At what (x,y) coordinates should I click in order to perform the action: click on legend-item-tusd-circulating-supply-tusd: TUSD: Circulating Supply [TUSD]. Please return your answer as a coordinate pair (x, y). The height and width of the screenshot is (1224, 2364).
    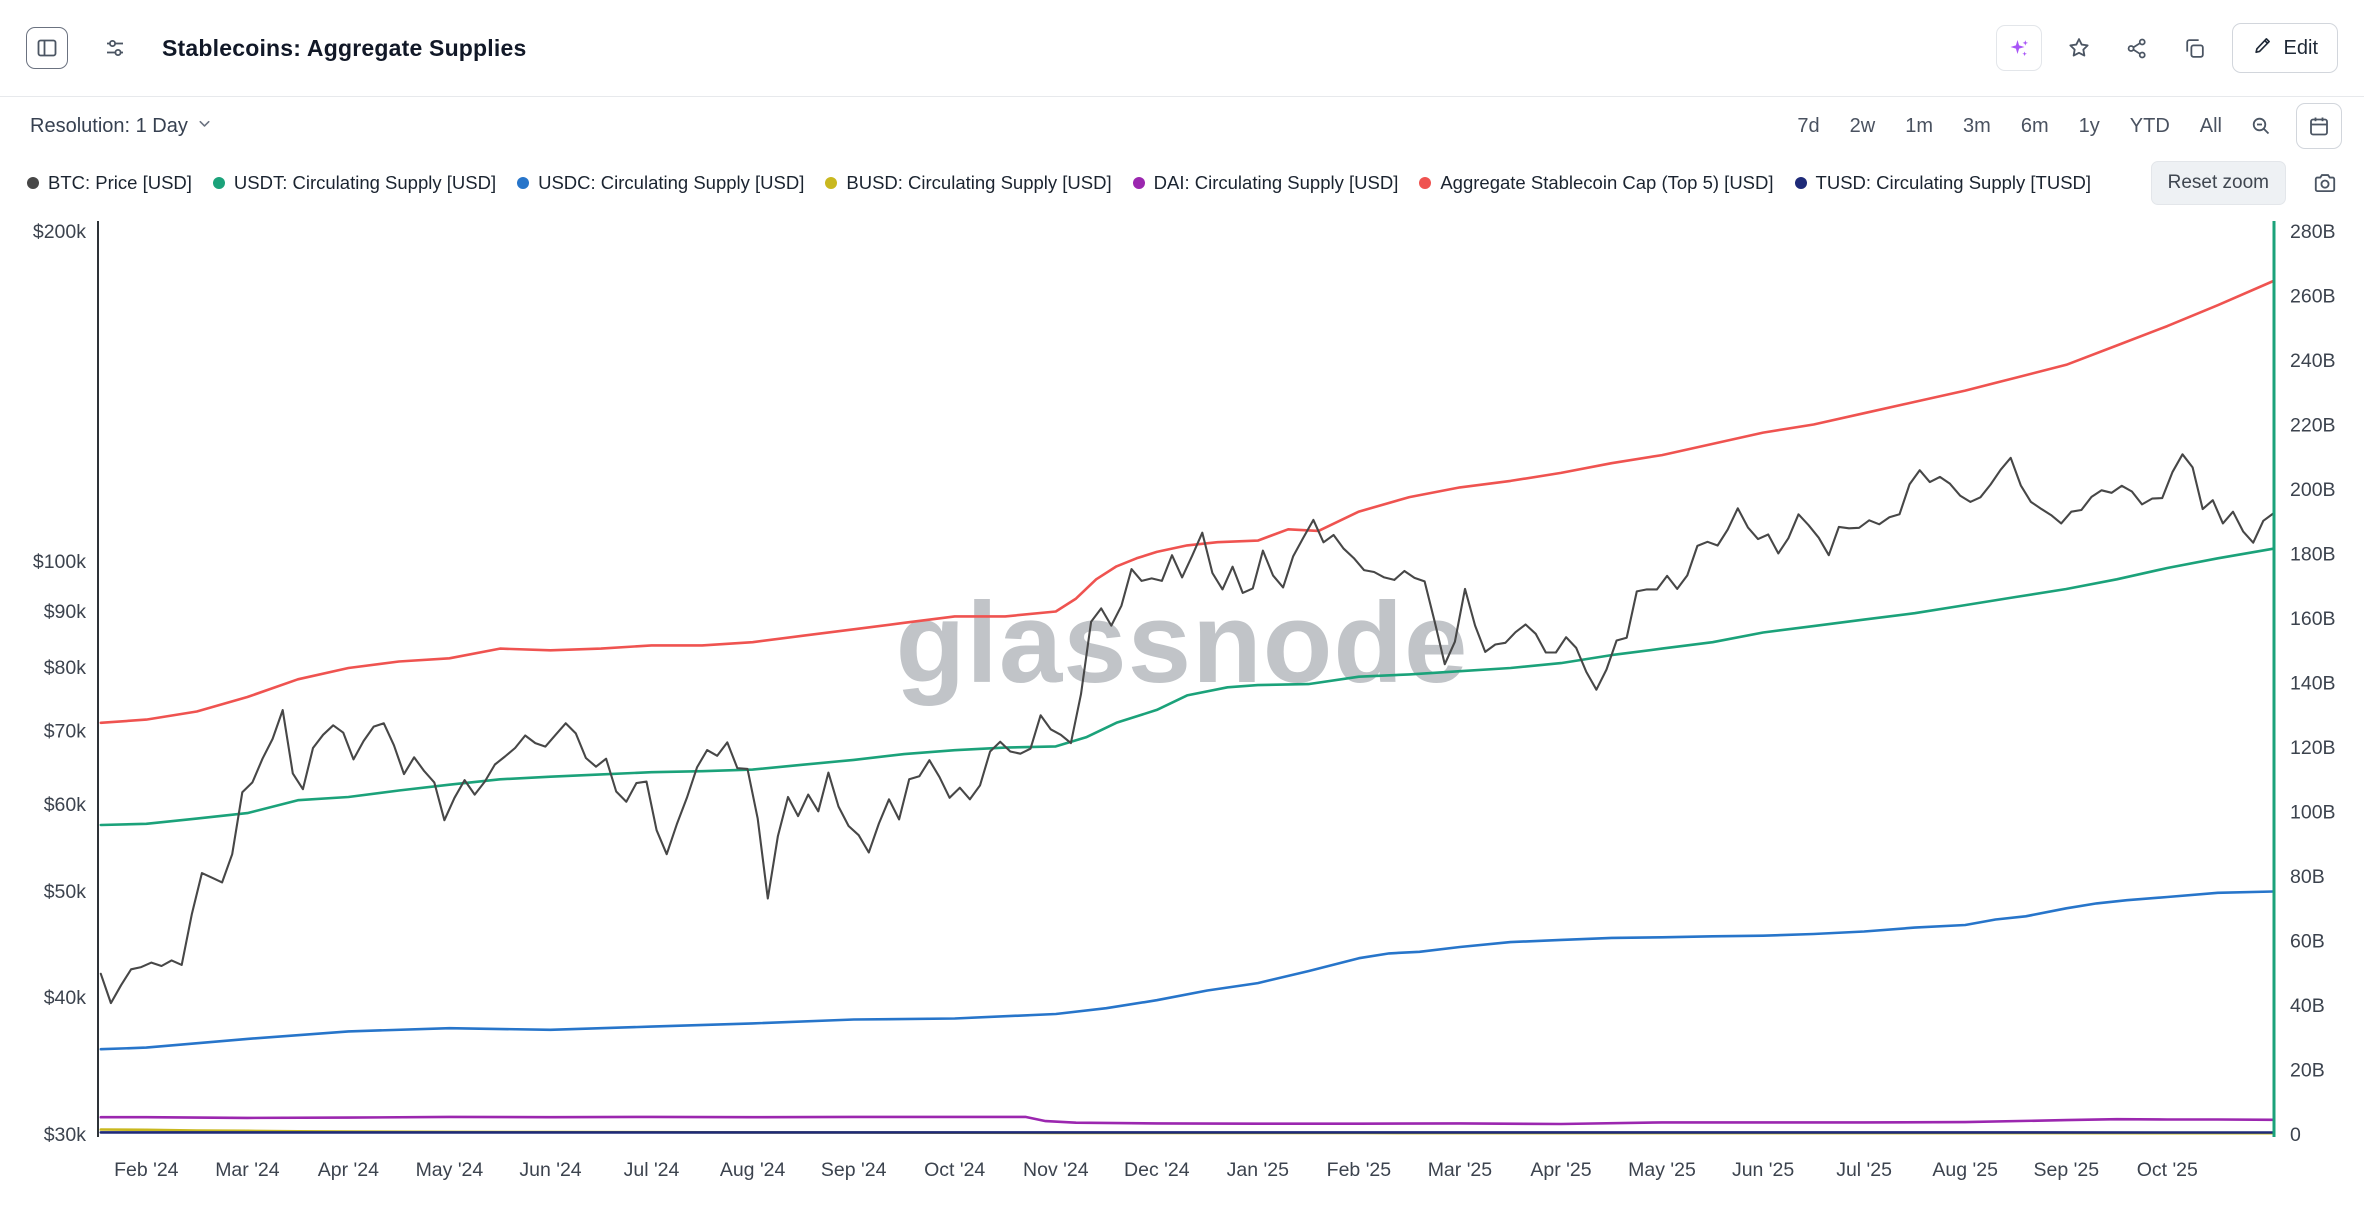
    Looking at the image, I should click on (1943, 183).